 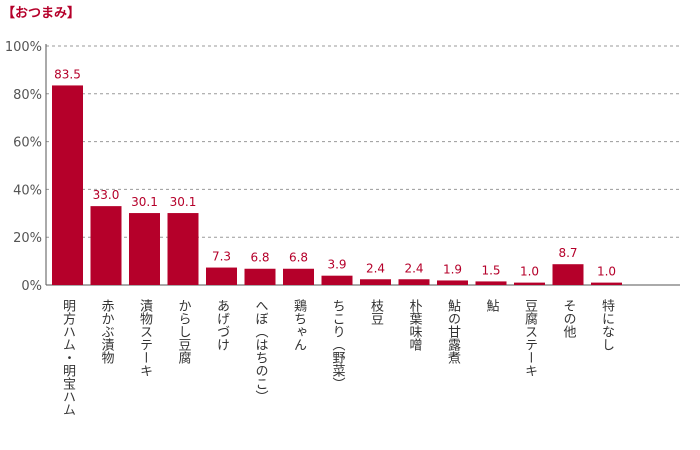 I want to click on x-tick-label: 鮎の甘露煮, so click(x=453, y=332).